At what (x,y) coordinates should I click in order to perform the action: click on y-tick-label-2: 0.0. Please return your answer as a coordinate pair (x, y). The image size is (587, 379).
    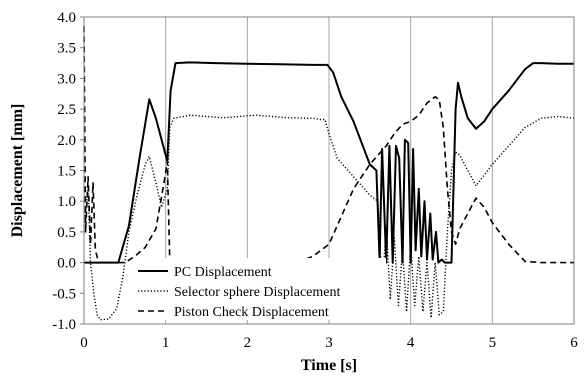
    Looking at the image, I should click on (66, 264).